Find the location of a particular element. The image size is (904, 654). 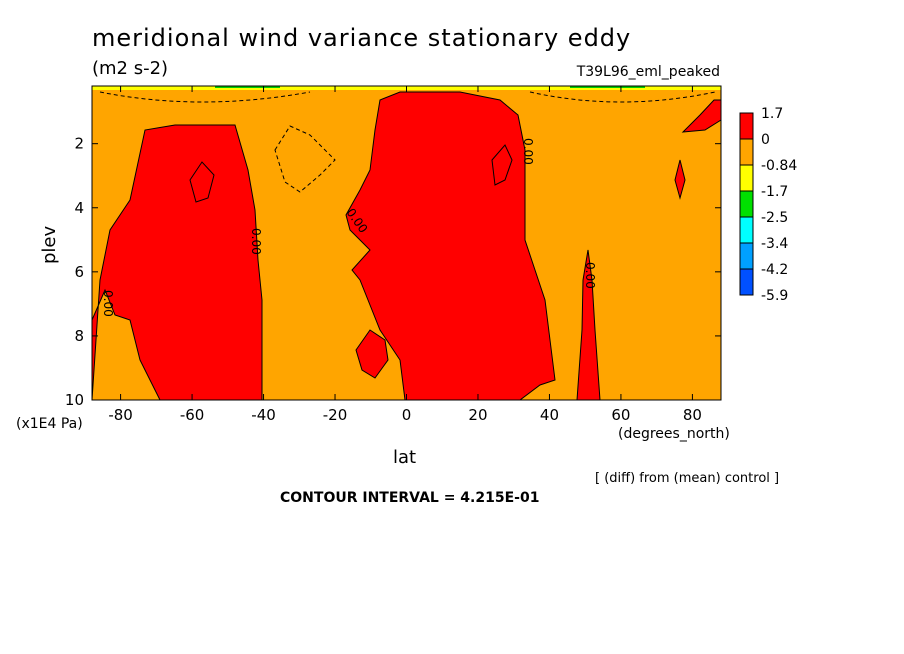

inner-contours is located at coordinates (351, 164).